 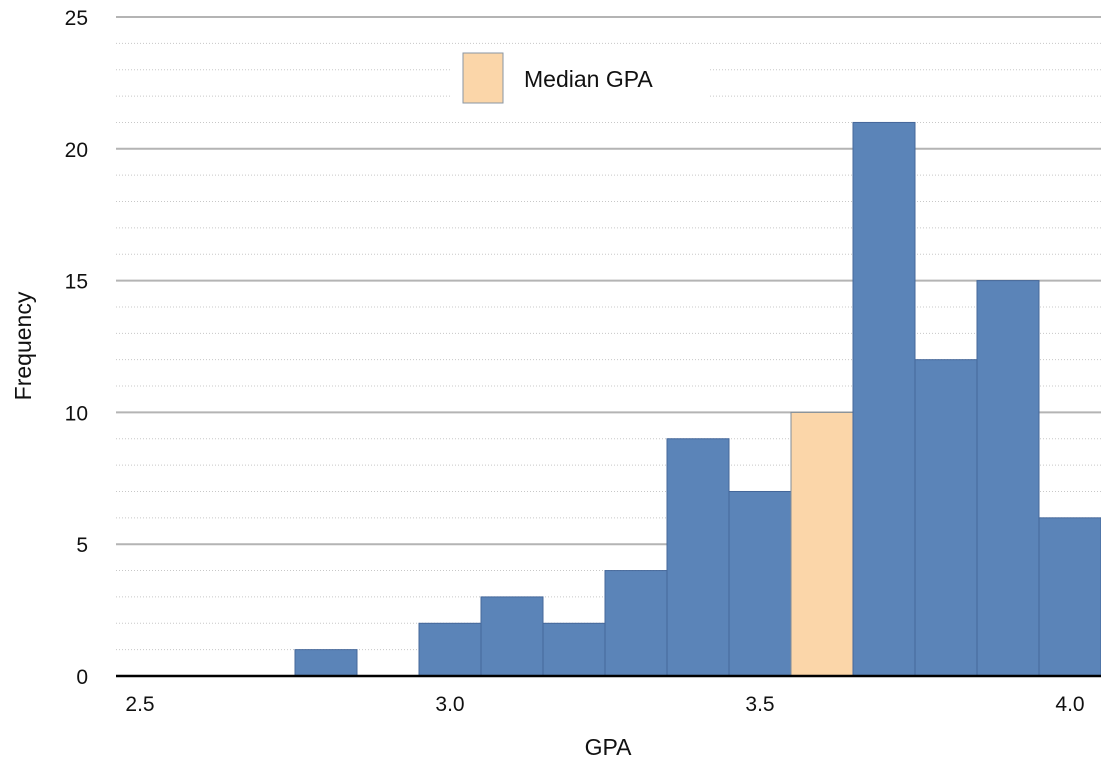 I want to click on y-axis-title: Frequency, so click(x=23, y=345).